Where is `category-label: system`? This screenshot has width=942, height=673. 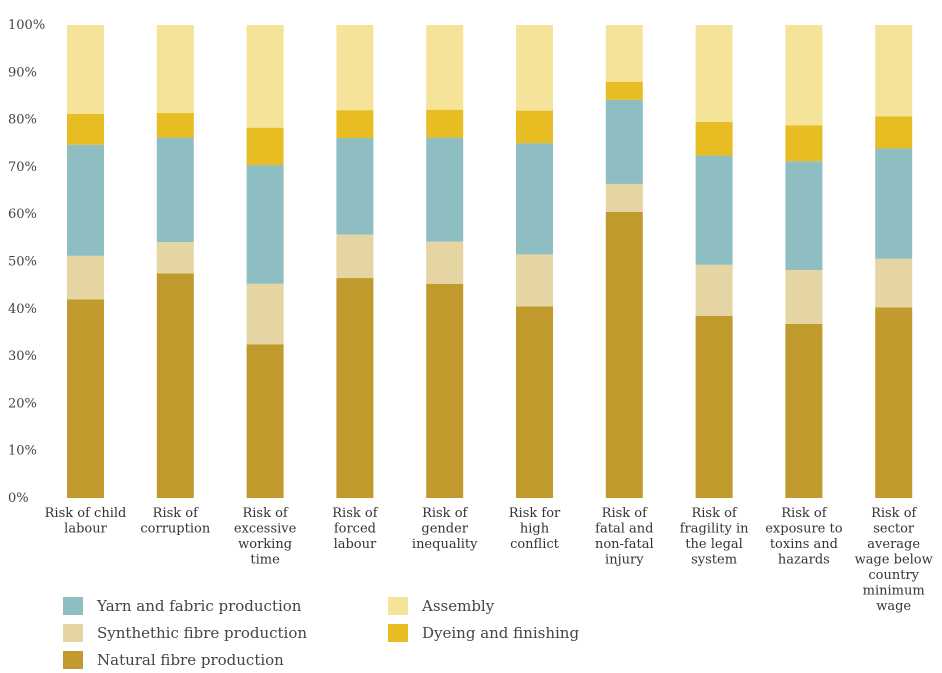 category-label: system is located at coordinates (714, 560).